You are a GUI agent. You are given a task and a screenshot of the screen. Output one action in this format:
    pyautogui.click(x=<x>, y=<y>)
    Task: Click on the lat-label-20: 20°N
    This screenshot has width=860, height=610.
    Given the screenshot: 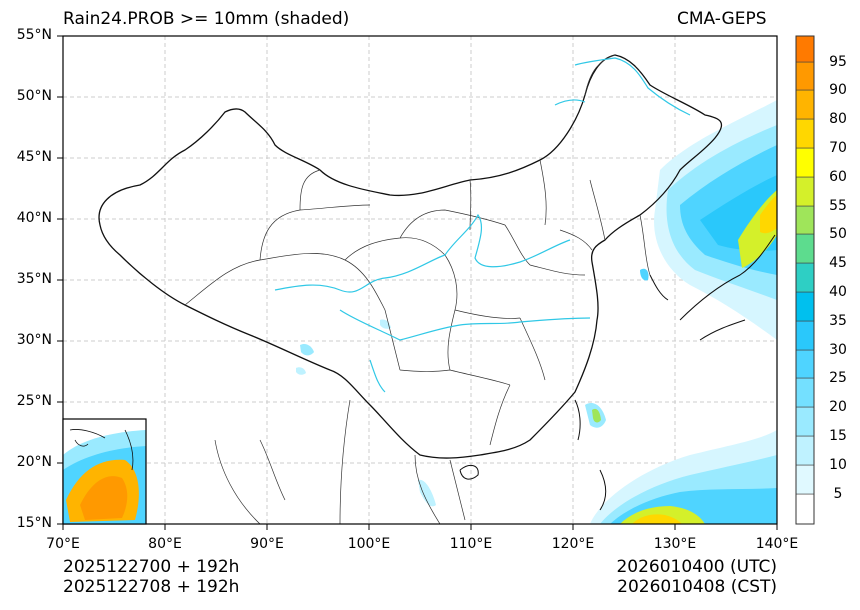 What is the action you would take?
    pyautogui.click(x=34, y=462)
    